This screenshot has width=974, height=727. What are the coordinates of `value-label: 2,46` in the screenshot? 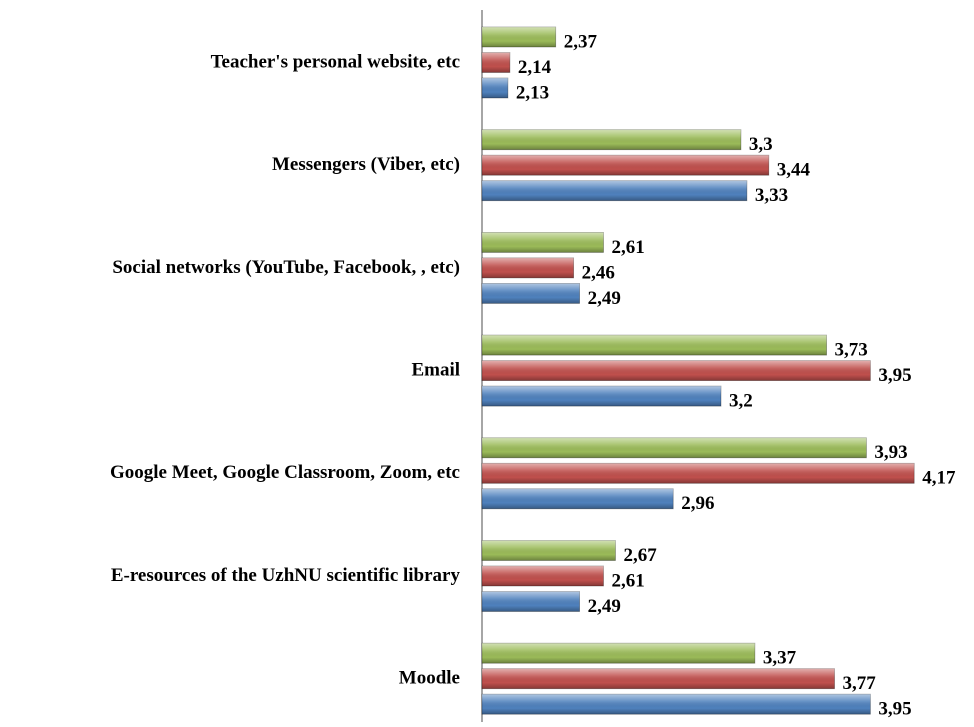 It's located at (598, 272).